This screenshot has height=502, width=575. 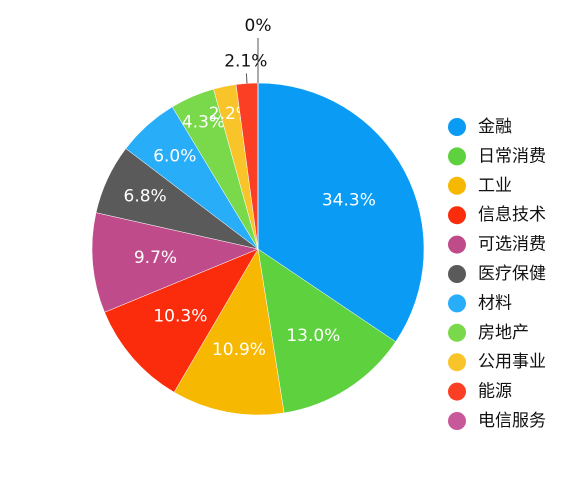 I want to click on legend-label: 信息技术, so click(x=512, y=215).